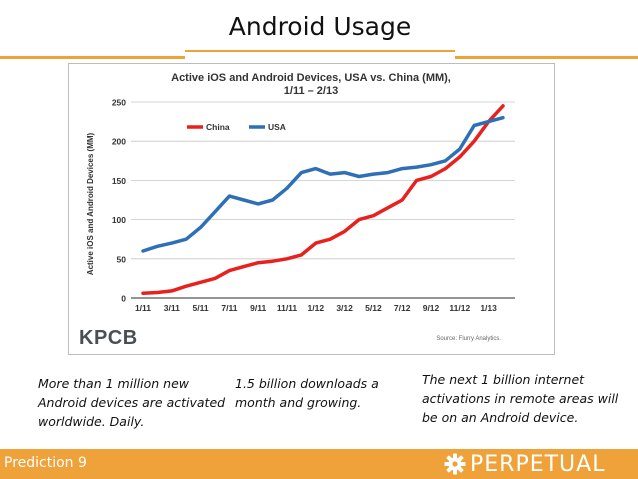 The image size is (638, 479). Describe the element at coordinates (320, 51) in the screenshot. I see `title-rule-mid` at that location.